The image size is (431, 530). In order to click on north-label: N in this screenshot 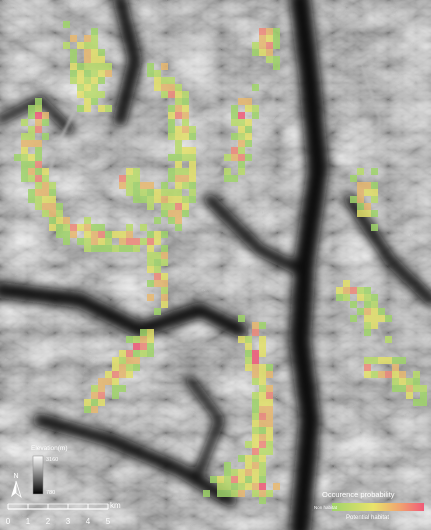, I will do `click(15, 476)`.